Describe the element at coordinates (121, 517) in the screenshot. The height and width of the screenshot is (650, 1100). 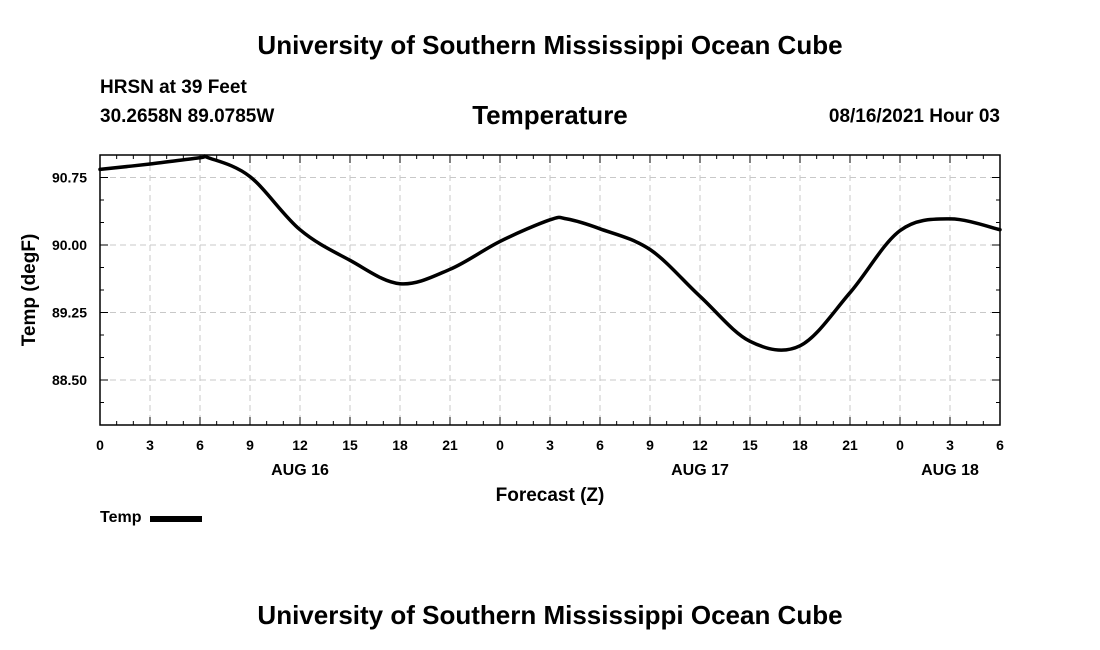
I see `legend-label: Temp` at that location.